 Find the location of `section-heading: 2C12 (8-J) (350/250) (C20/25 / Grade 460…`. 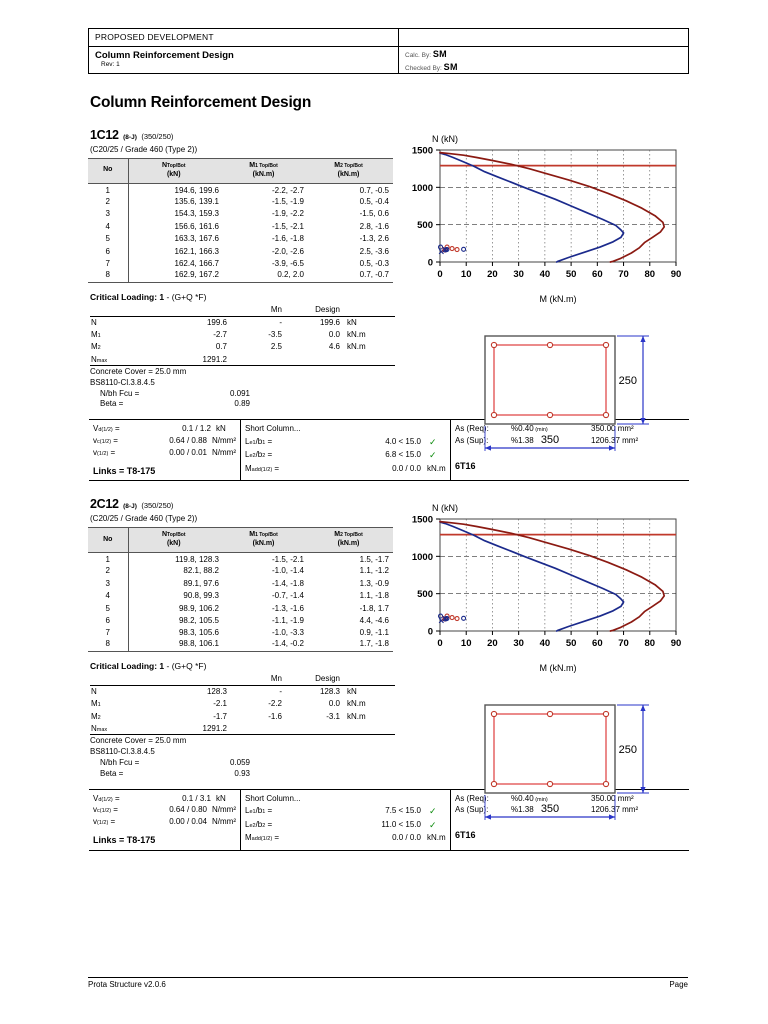

section-heading: 2C12 (8-J) (350/250) (C20/25 / Grade 460… is located at coordinates (389, 509).